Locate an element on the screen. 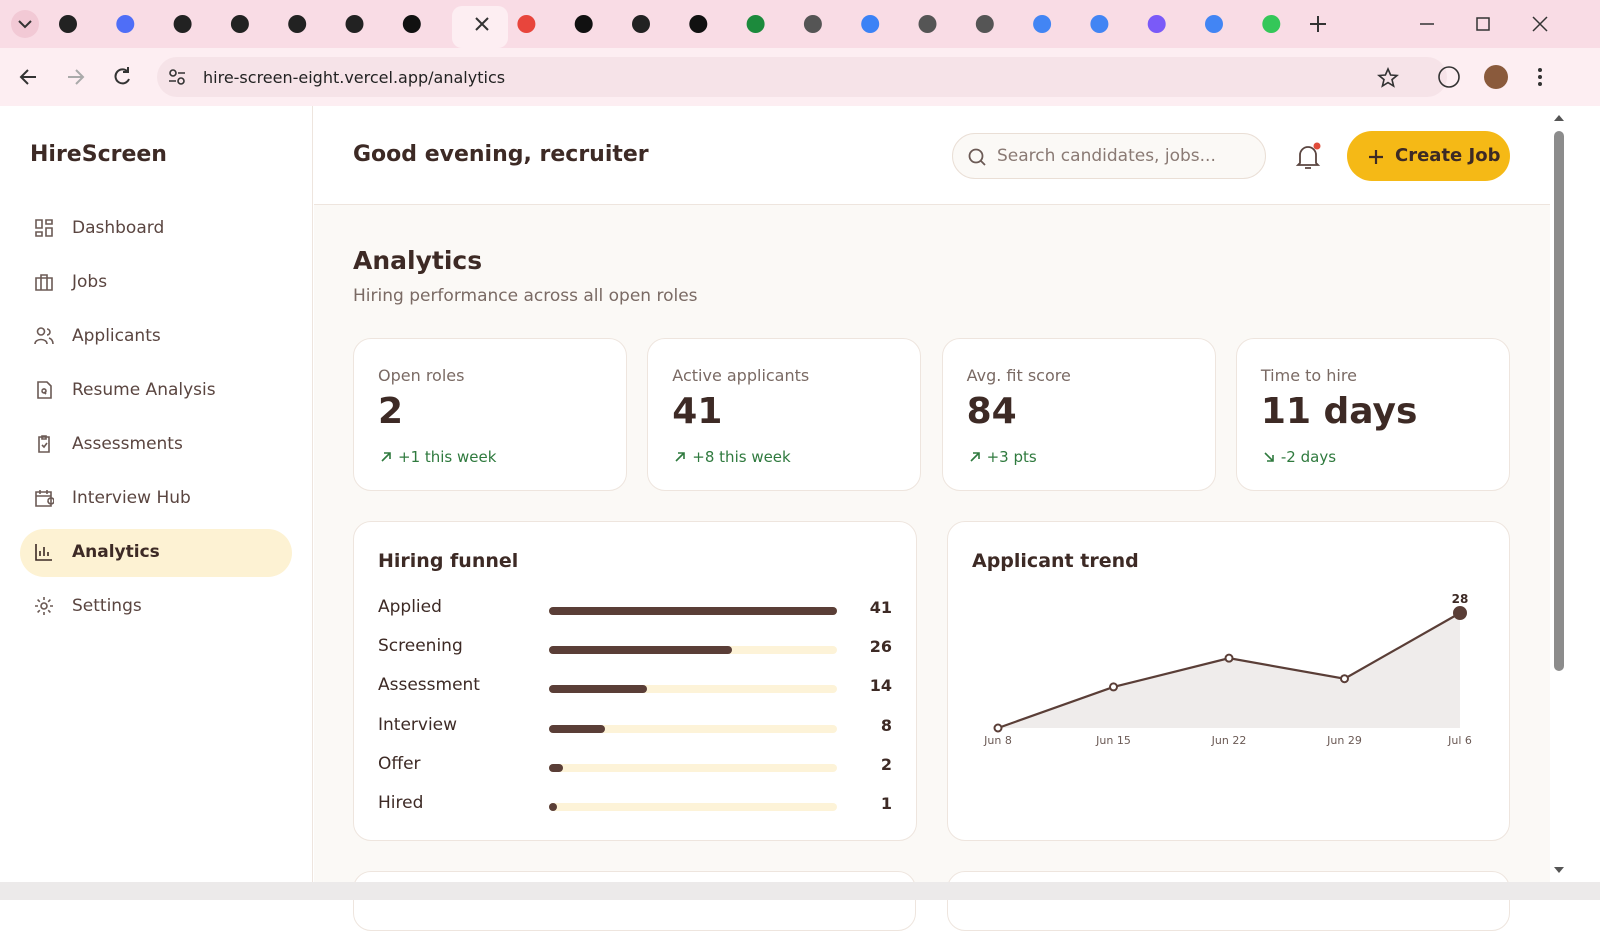  nav-item: Interview Hub is located at coordinates (156, 499).